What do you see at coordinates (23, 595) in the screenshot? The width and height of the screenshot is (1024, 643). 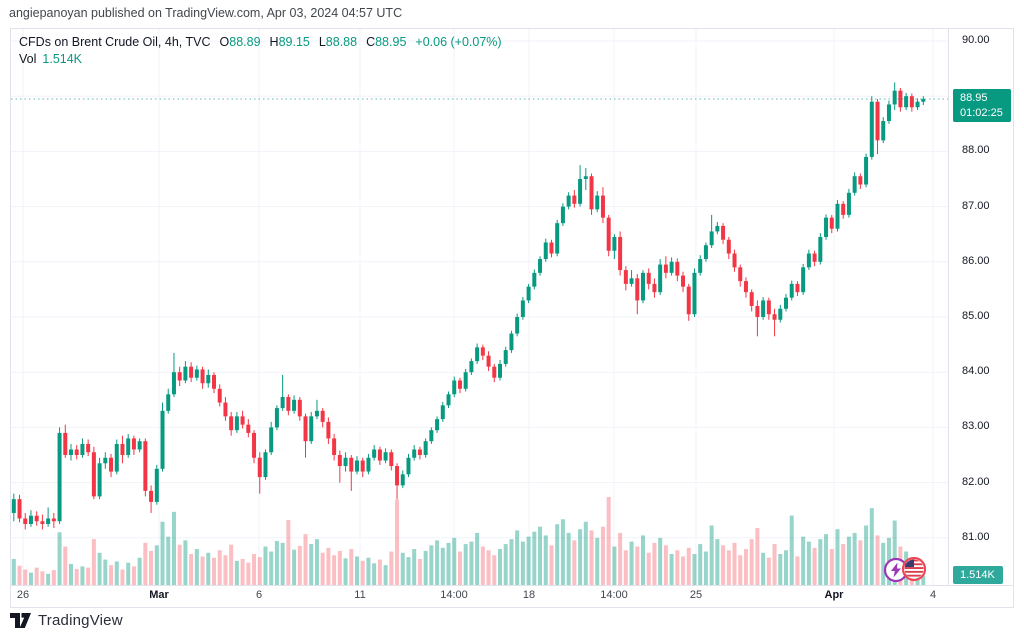 I see `time-axis-label: 26` at bounding box center [23, 595].